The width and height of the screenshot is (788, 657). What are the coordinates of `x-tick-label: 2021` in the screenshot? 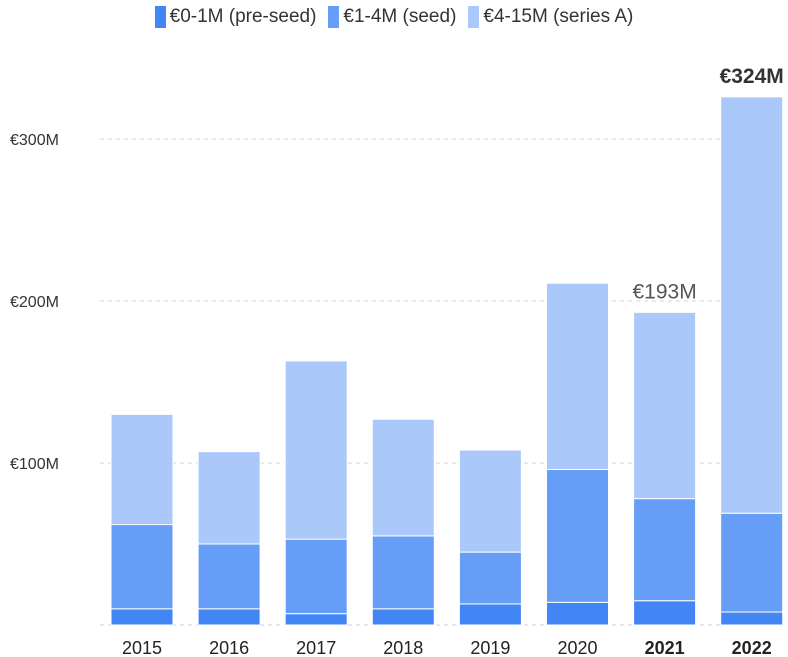 It's located at (665, 647).